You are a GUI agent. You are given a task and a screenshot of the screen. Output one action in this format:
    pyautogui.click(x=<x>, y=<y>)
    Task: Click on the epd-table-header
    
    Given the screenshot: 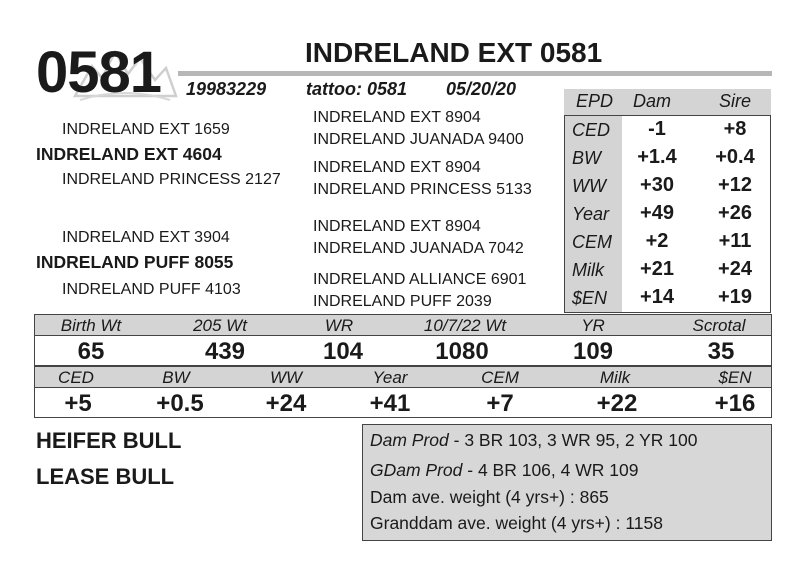 What is the action you would take?
    pyautogui.click(x=667, y=102)
    